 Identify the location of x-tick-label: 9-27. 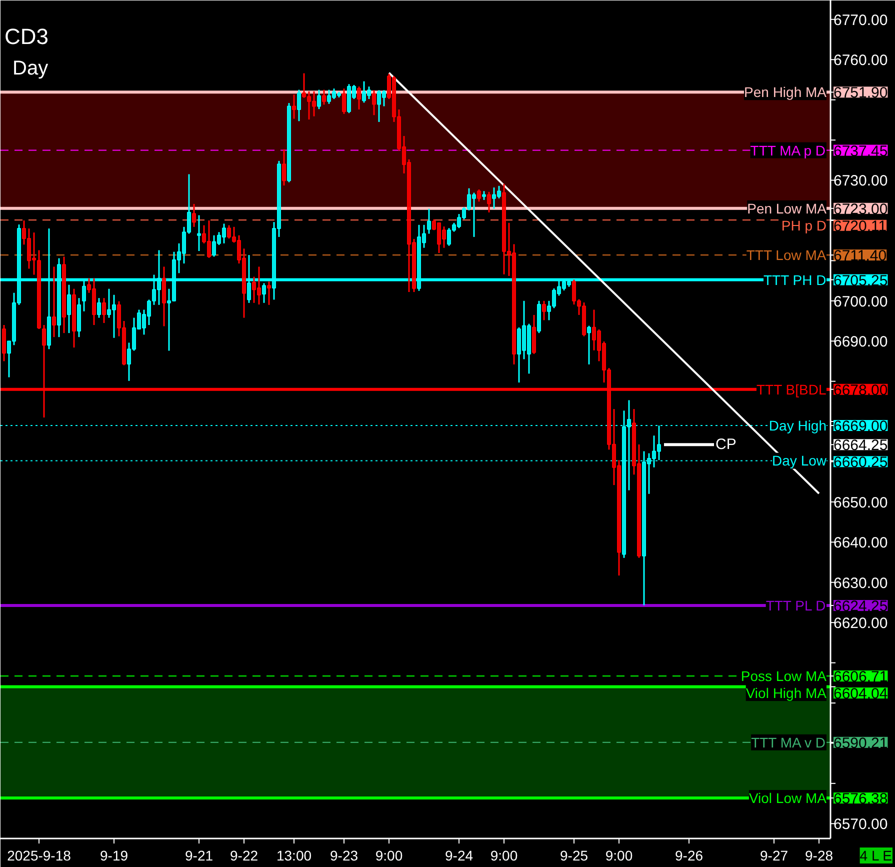
(774, 856).